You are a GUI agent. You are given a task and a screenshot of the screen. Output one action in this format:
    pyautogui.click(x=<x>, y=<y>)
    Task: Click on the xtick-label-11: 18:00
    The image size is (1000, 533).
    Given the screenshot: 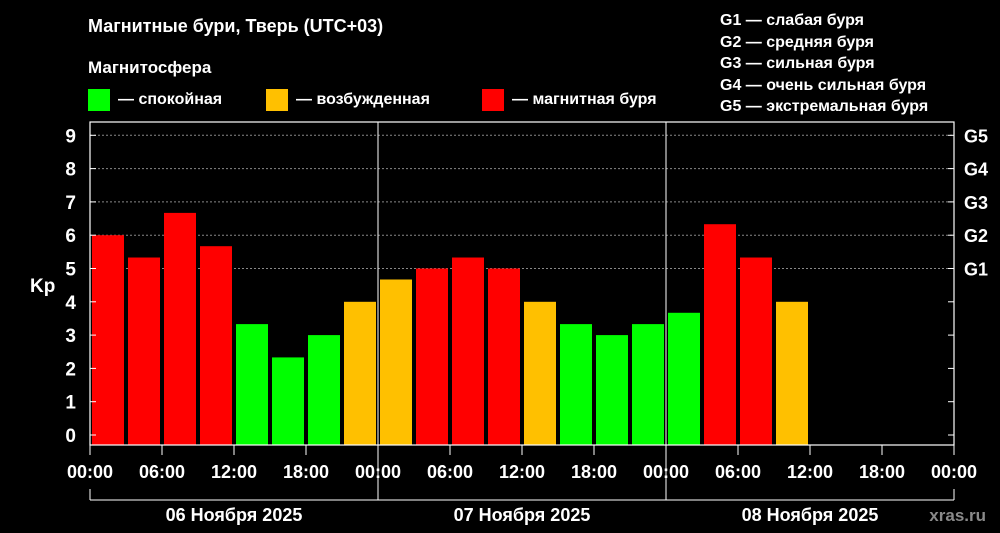 What is the action you would take?
    pyautogui.click(x=882, y=472)
    